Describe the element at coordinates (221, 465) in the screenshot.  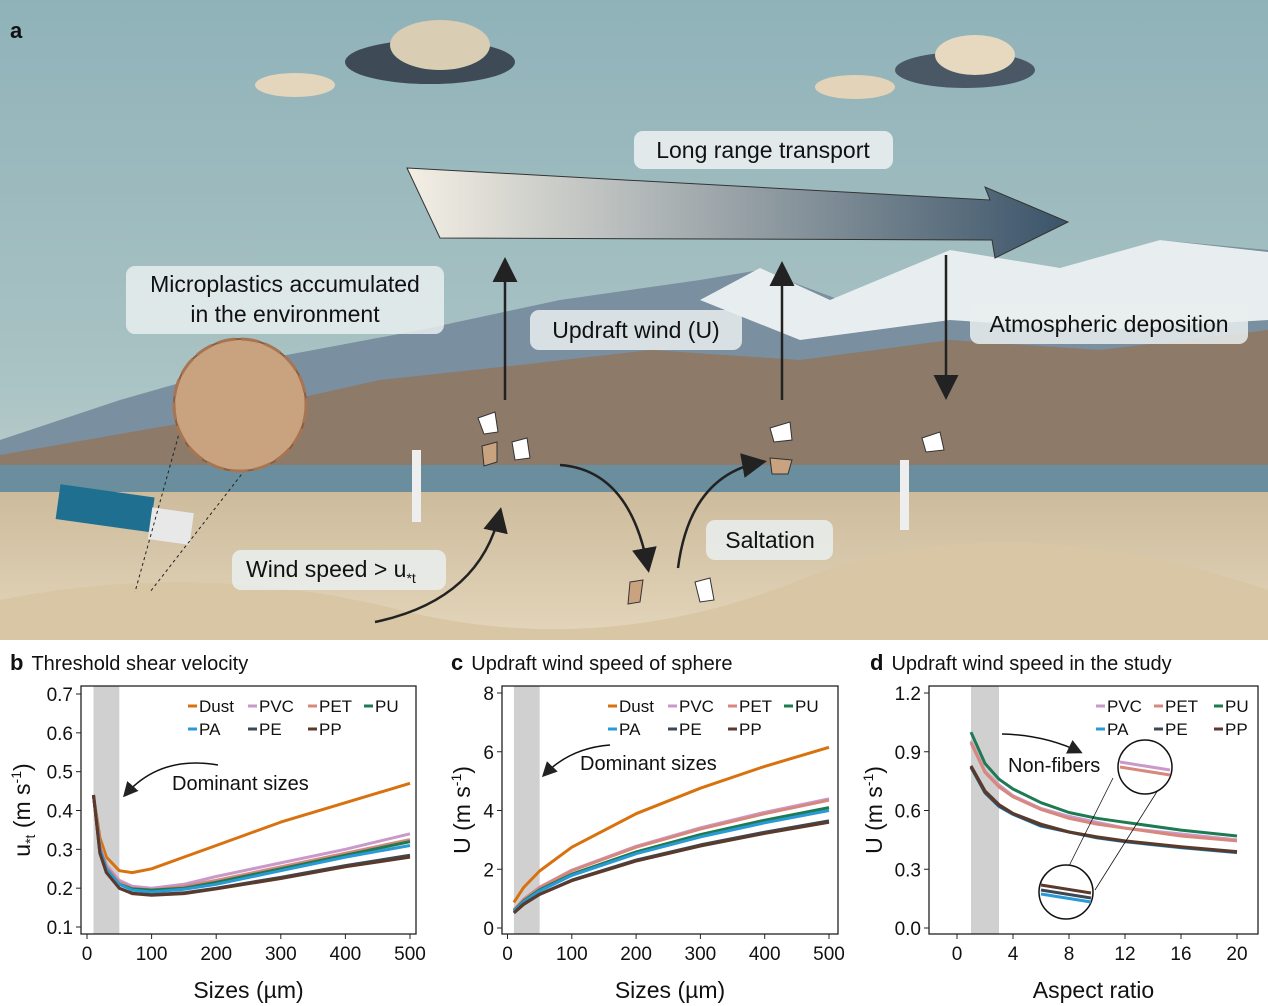
I see `particle-circle-icon` at that location.